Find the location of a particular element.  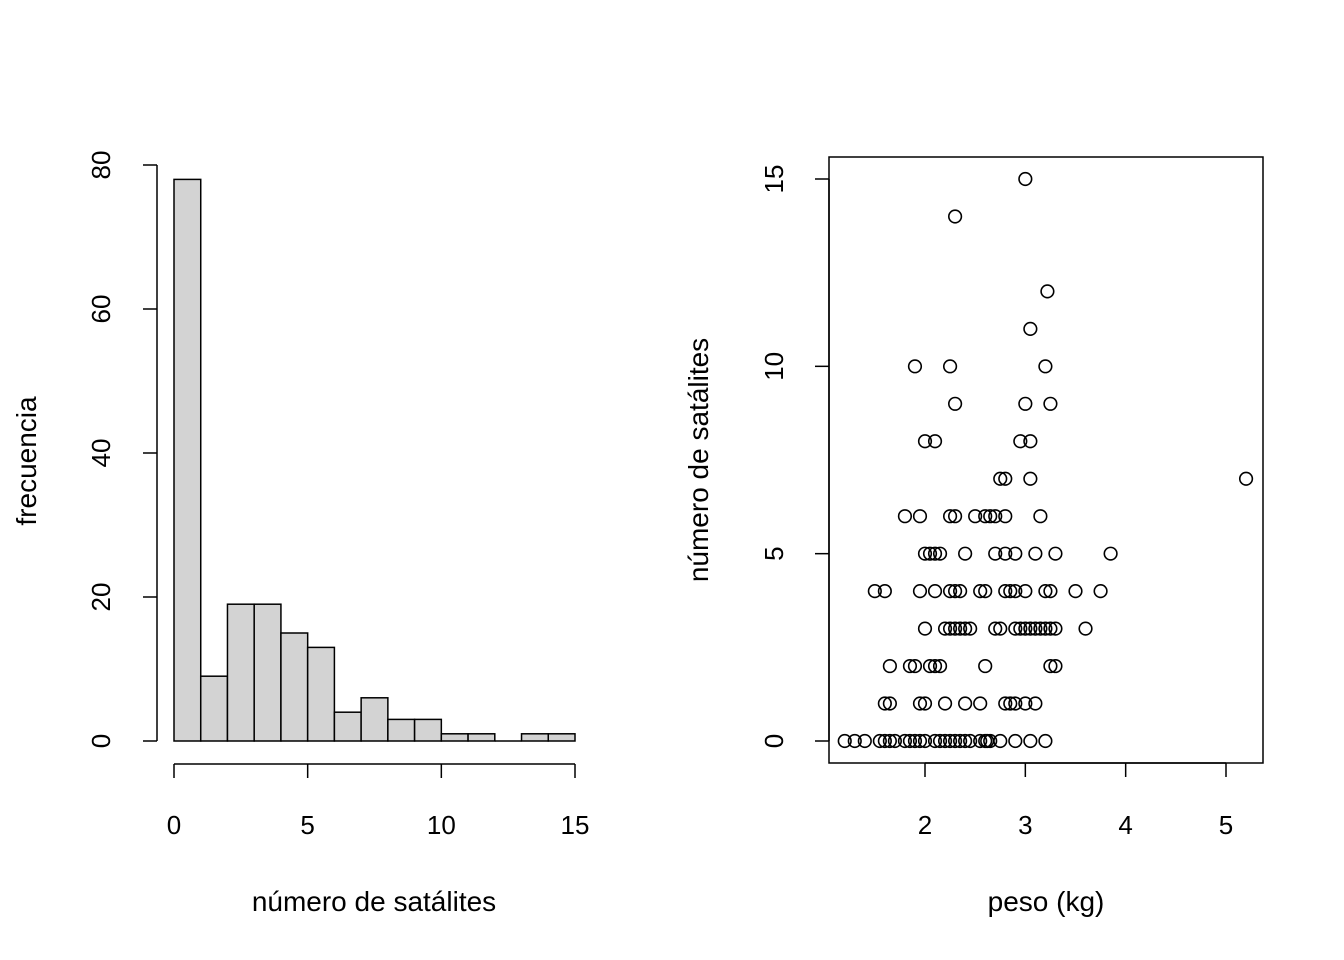

scatter-y-axis-title: número de satálites is located at coordinates (698, 460).